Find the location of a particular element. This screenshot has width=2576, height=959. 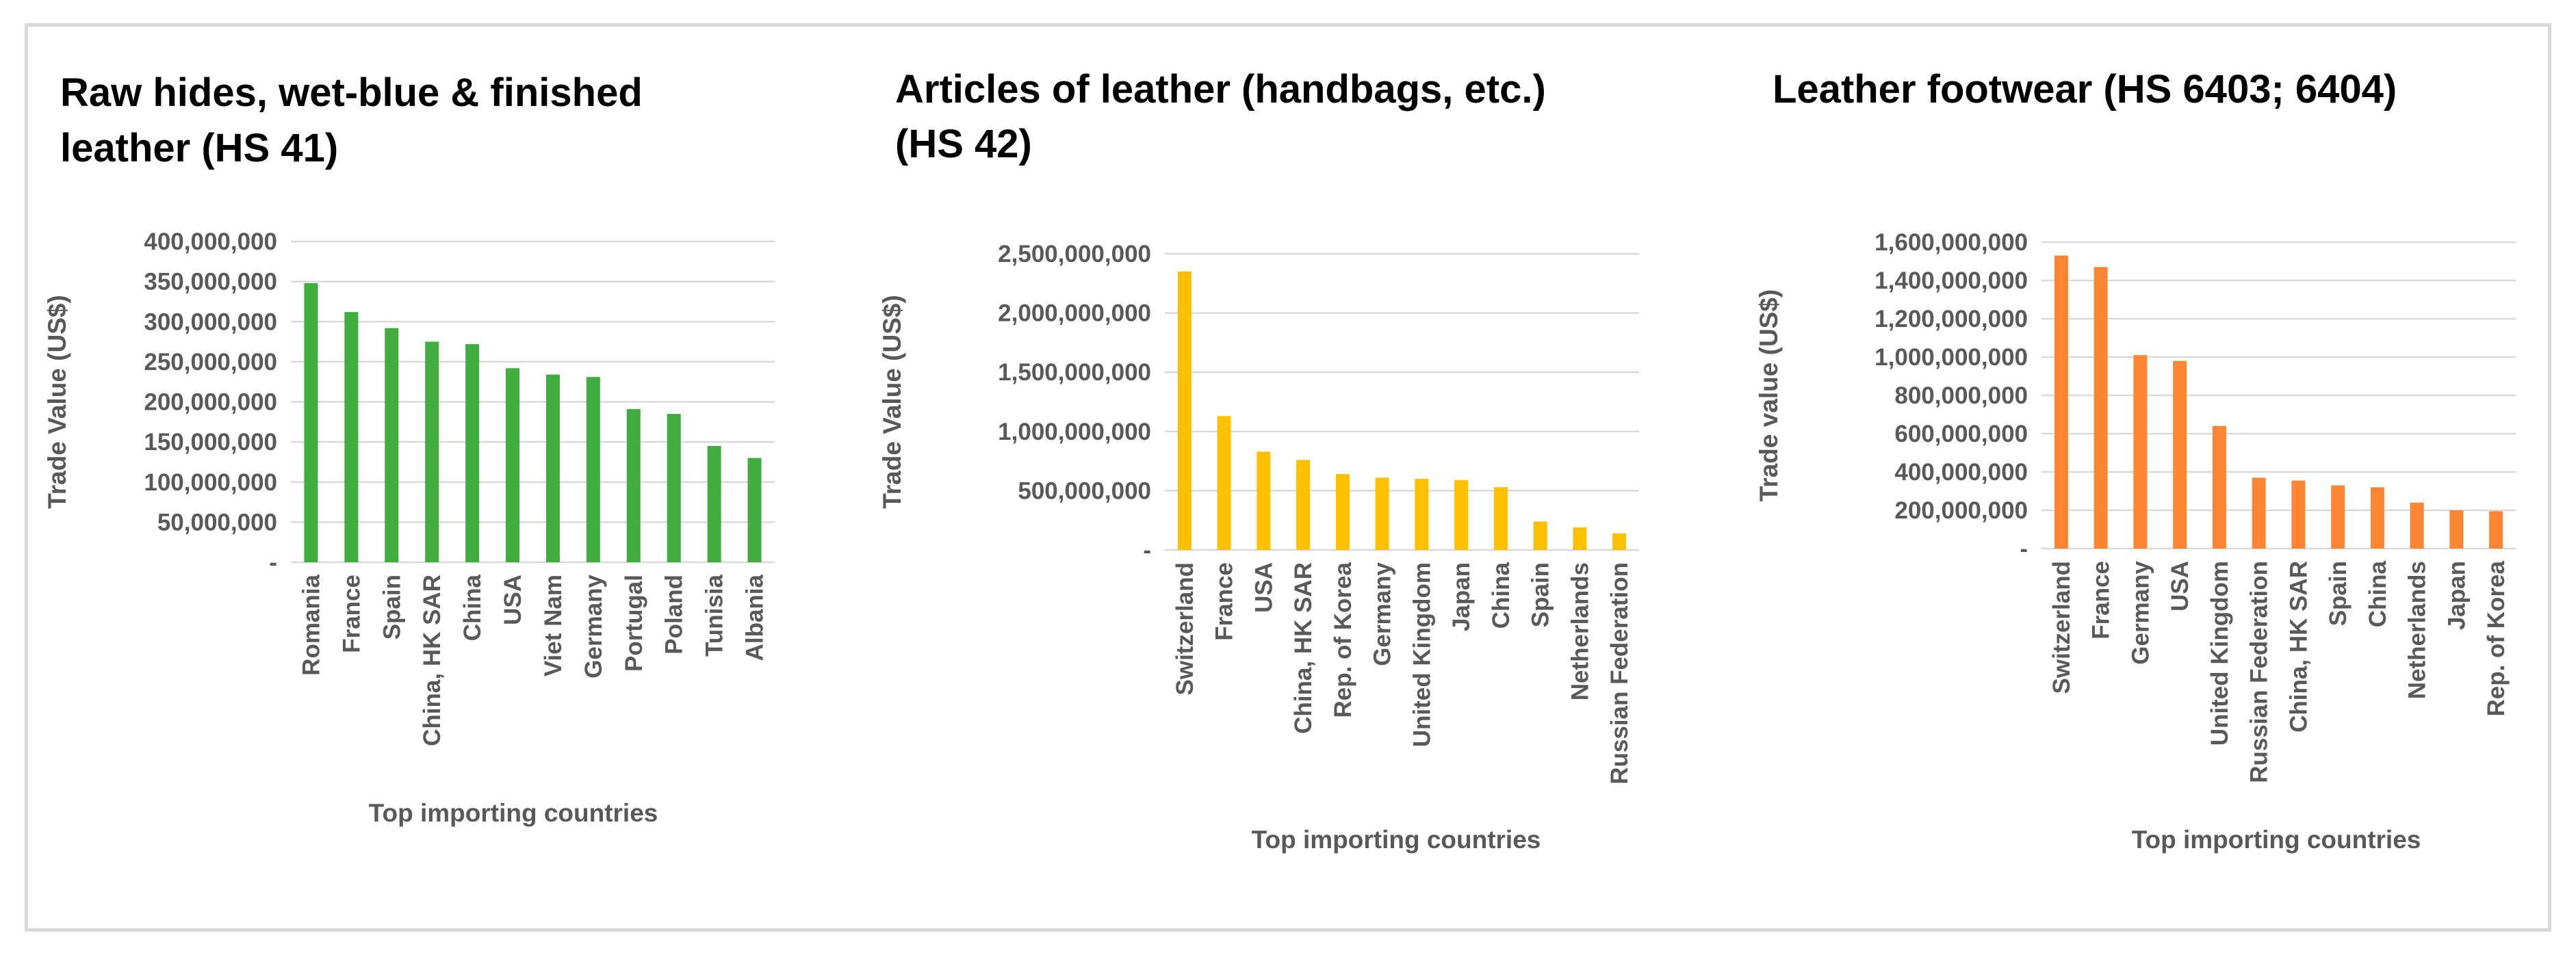

x-tick-label: Netherlands is located at coordinates (1580, 631).